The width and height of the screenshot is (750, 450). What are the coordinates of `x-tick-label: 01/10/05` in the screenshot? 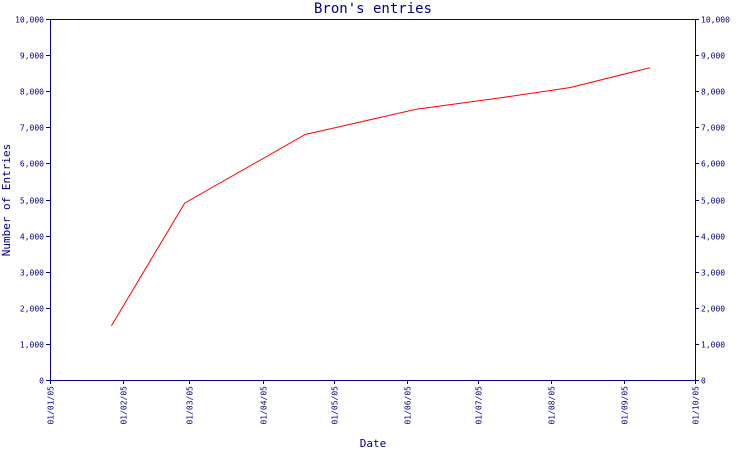 It's located at (696, 405).